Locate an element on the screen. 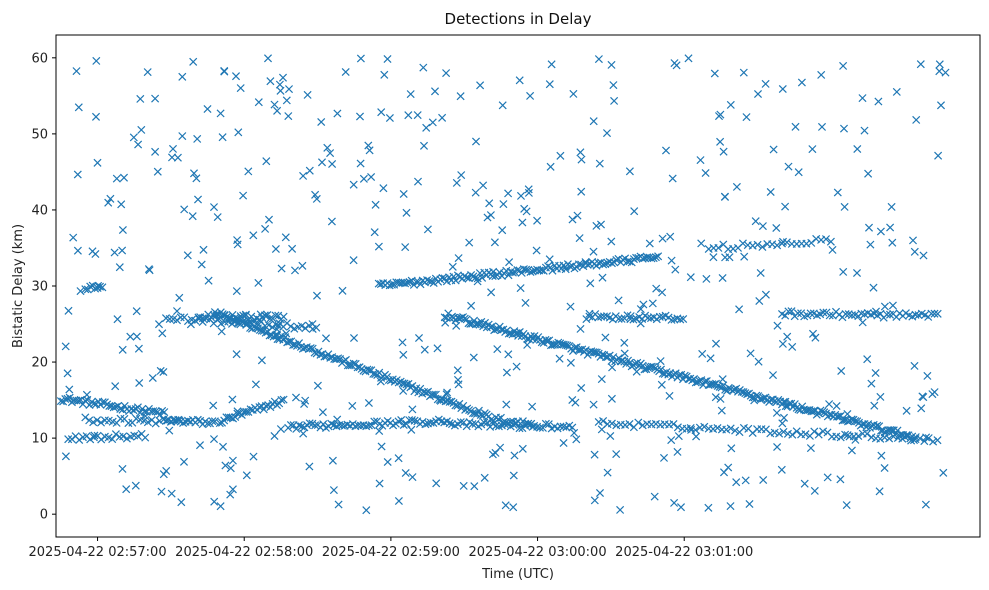 This screenshot has height=590, width=989. y-tick-label: 30 is located at coordinates (39, 287).